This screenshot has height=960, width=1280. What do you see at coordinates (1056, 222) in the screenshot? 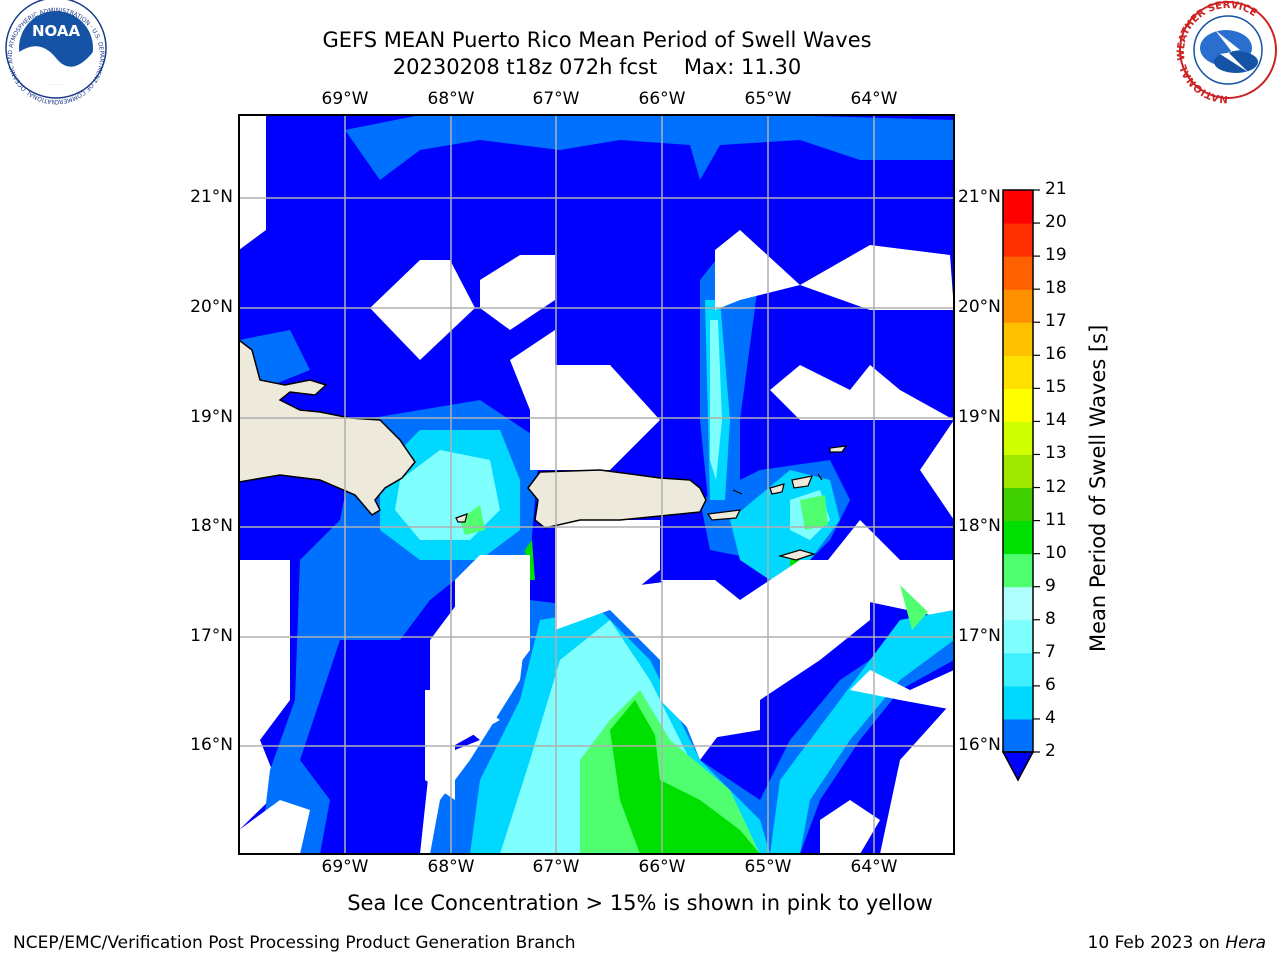
I see `colorbar-tick-label: 20` at bounding box center [1056, 222].